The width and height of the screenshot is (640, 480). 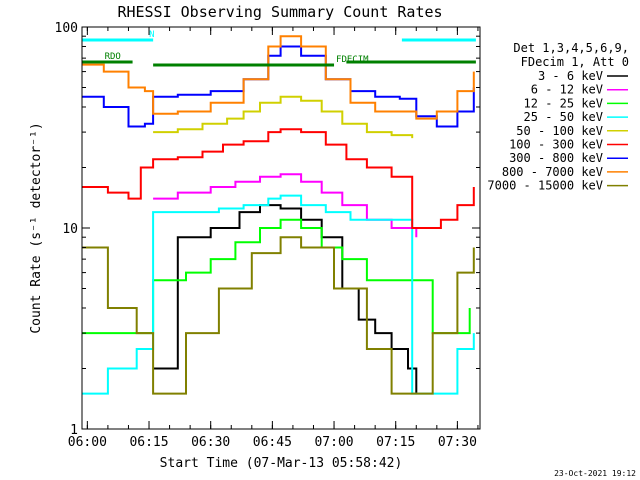 What do you see at coordinates (281, 463) in the screenshot?
I see `x-axis-label: Start Time (07-Mar-13 05:58:42)` at bounding box center [281, 463].